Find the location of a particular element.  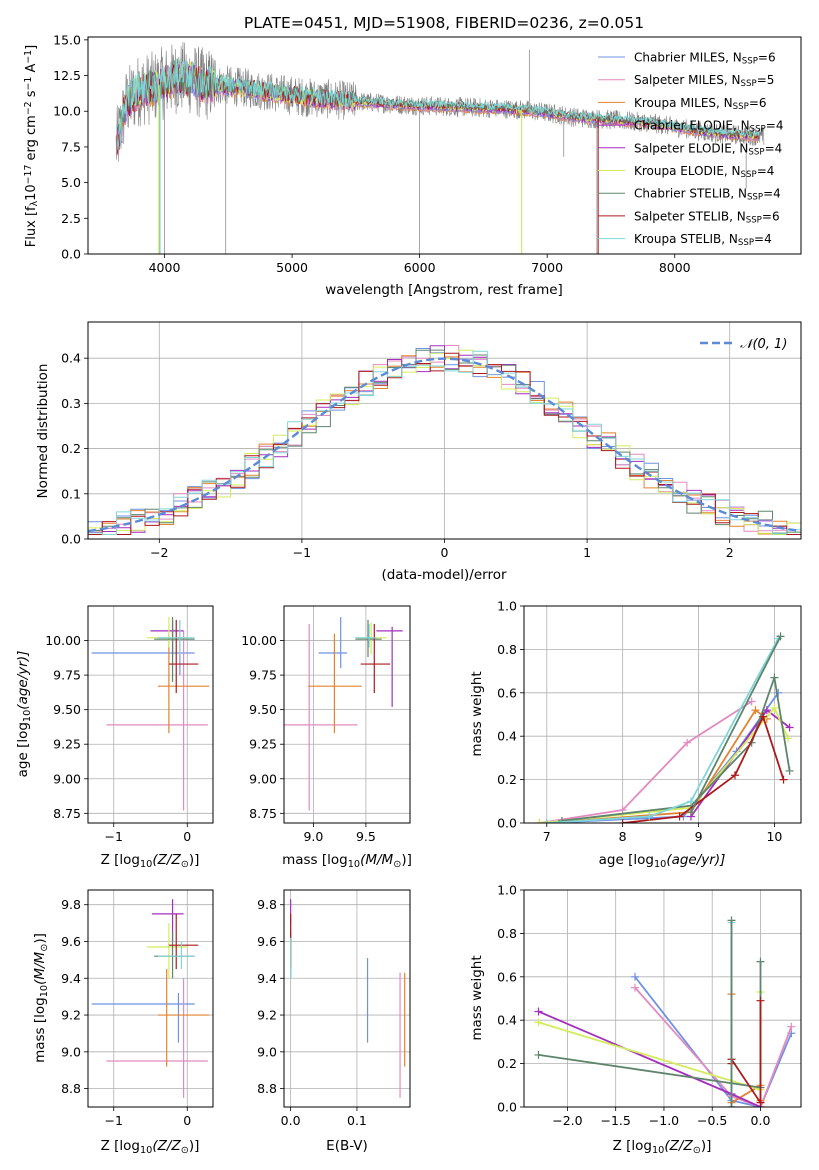

x-tick-label: 8000 is located at coordinates (675, 267).